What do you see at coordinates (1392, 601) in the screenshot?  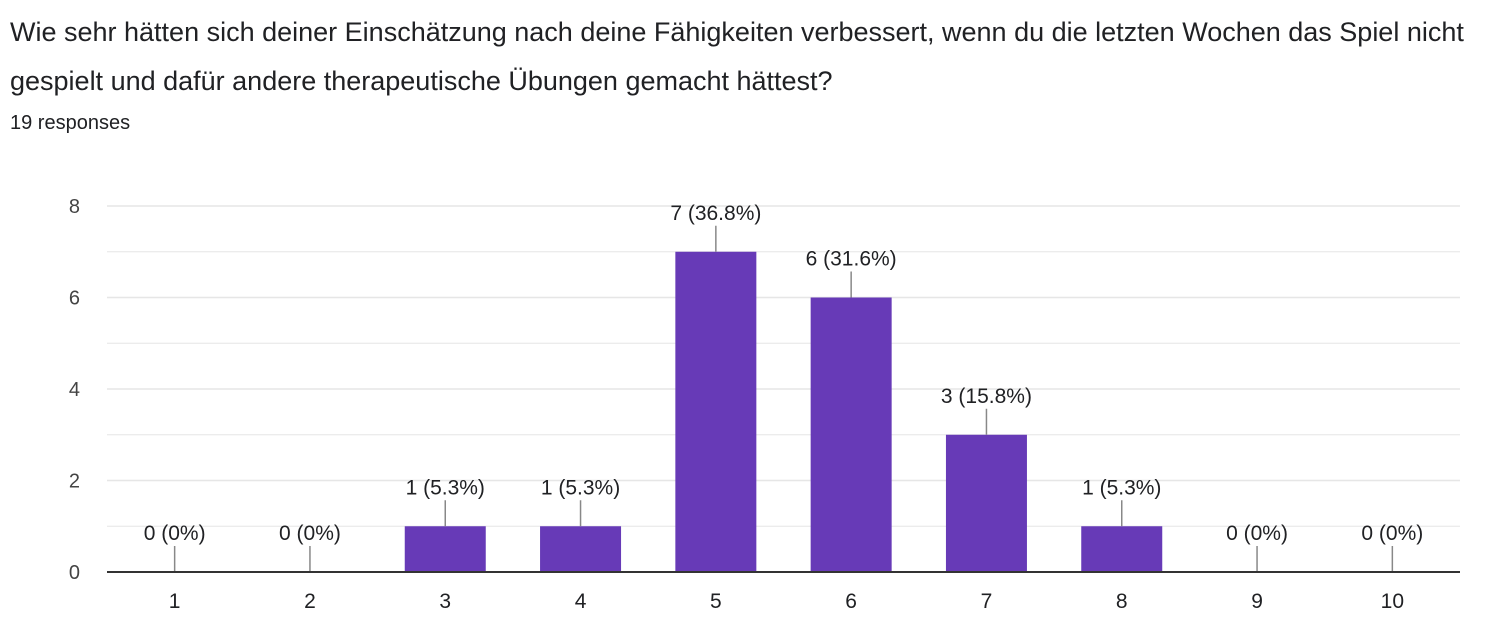 I see `x-tick-label: 10` at bounding box center [1392, 601].